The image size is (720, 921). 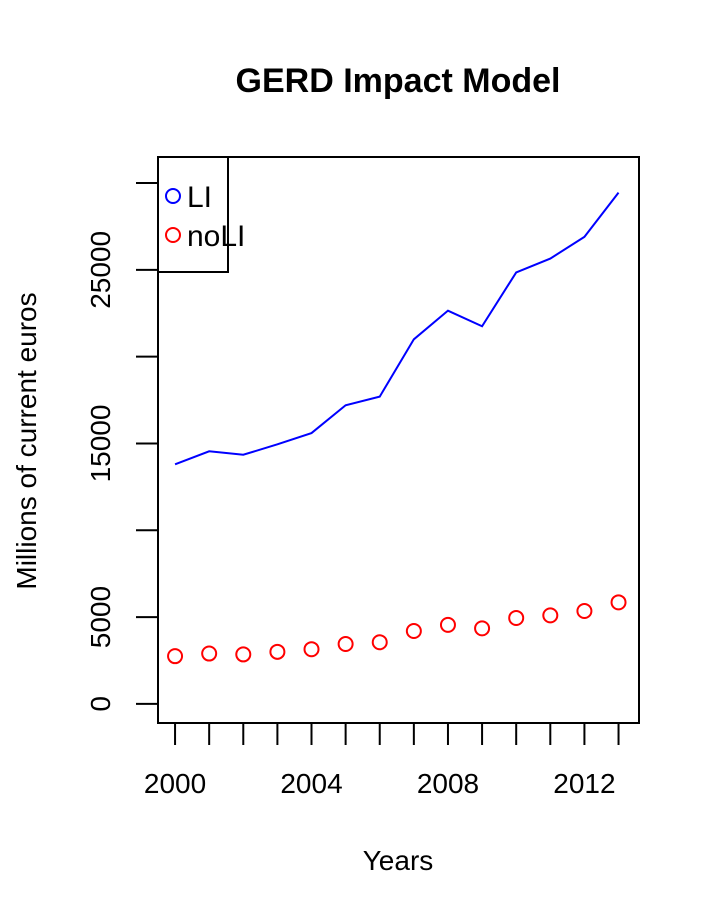 I want to click on legend-li-marker, so click(x=173, y=196).